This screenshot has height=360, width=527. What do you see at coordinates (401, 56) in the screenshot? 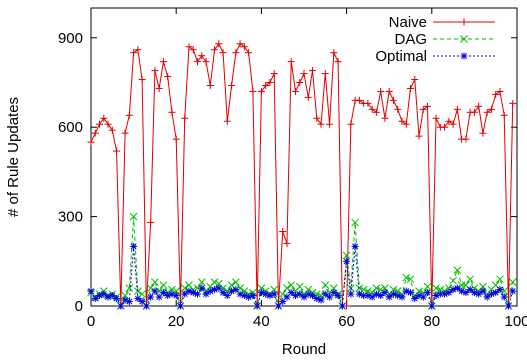
I see `legend-label-optimal: Optimal` at bounding box center [401, 56].